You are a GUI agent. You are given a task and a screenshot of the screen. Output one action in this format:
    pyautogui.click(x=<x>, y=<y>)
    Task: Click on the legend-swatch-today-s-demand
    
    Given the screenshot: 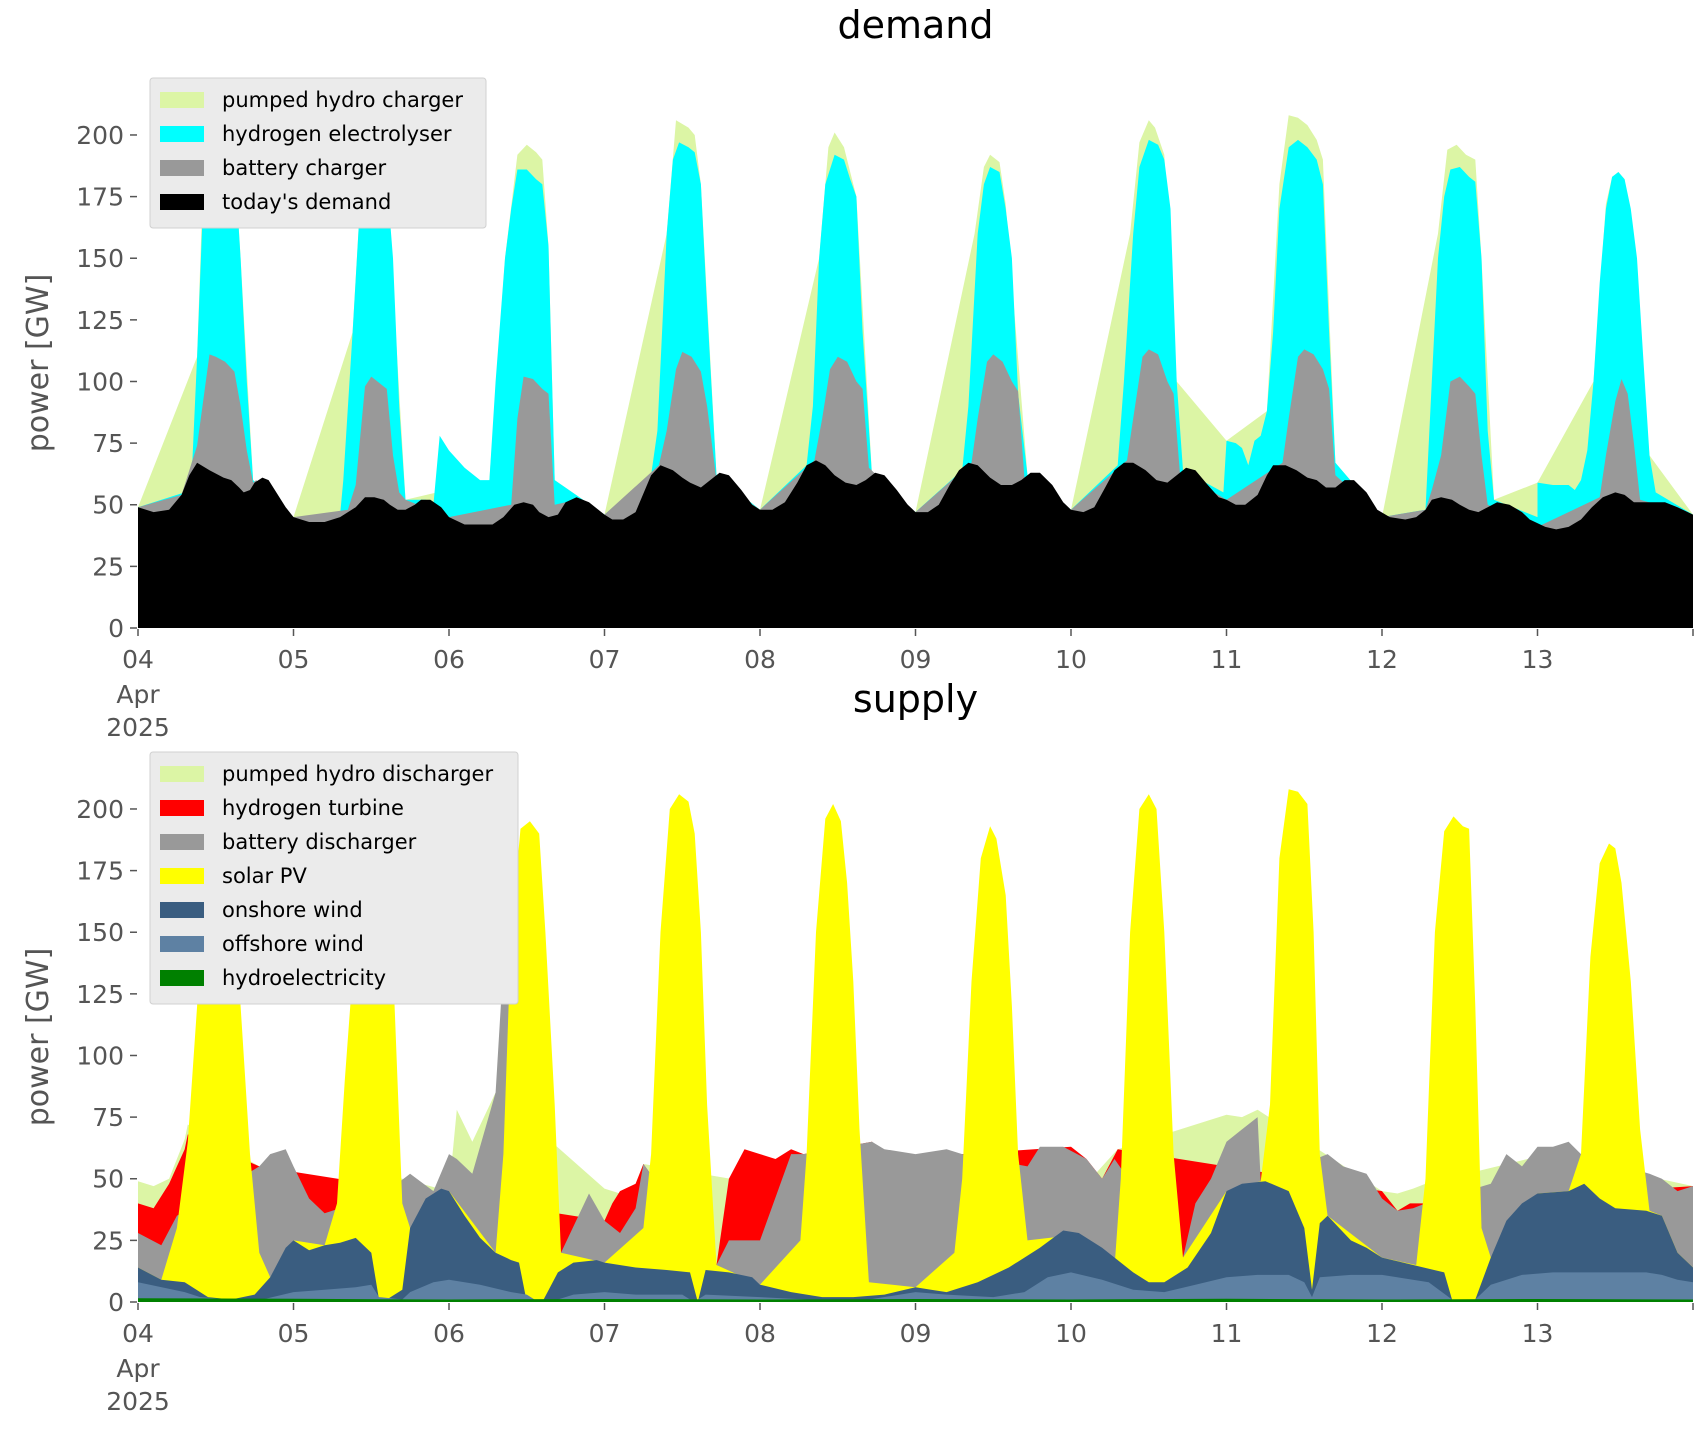 What is the action you would take?
    pyautogui.click(x=182, y=202)
    